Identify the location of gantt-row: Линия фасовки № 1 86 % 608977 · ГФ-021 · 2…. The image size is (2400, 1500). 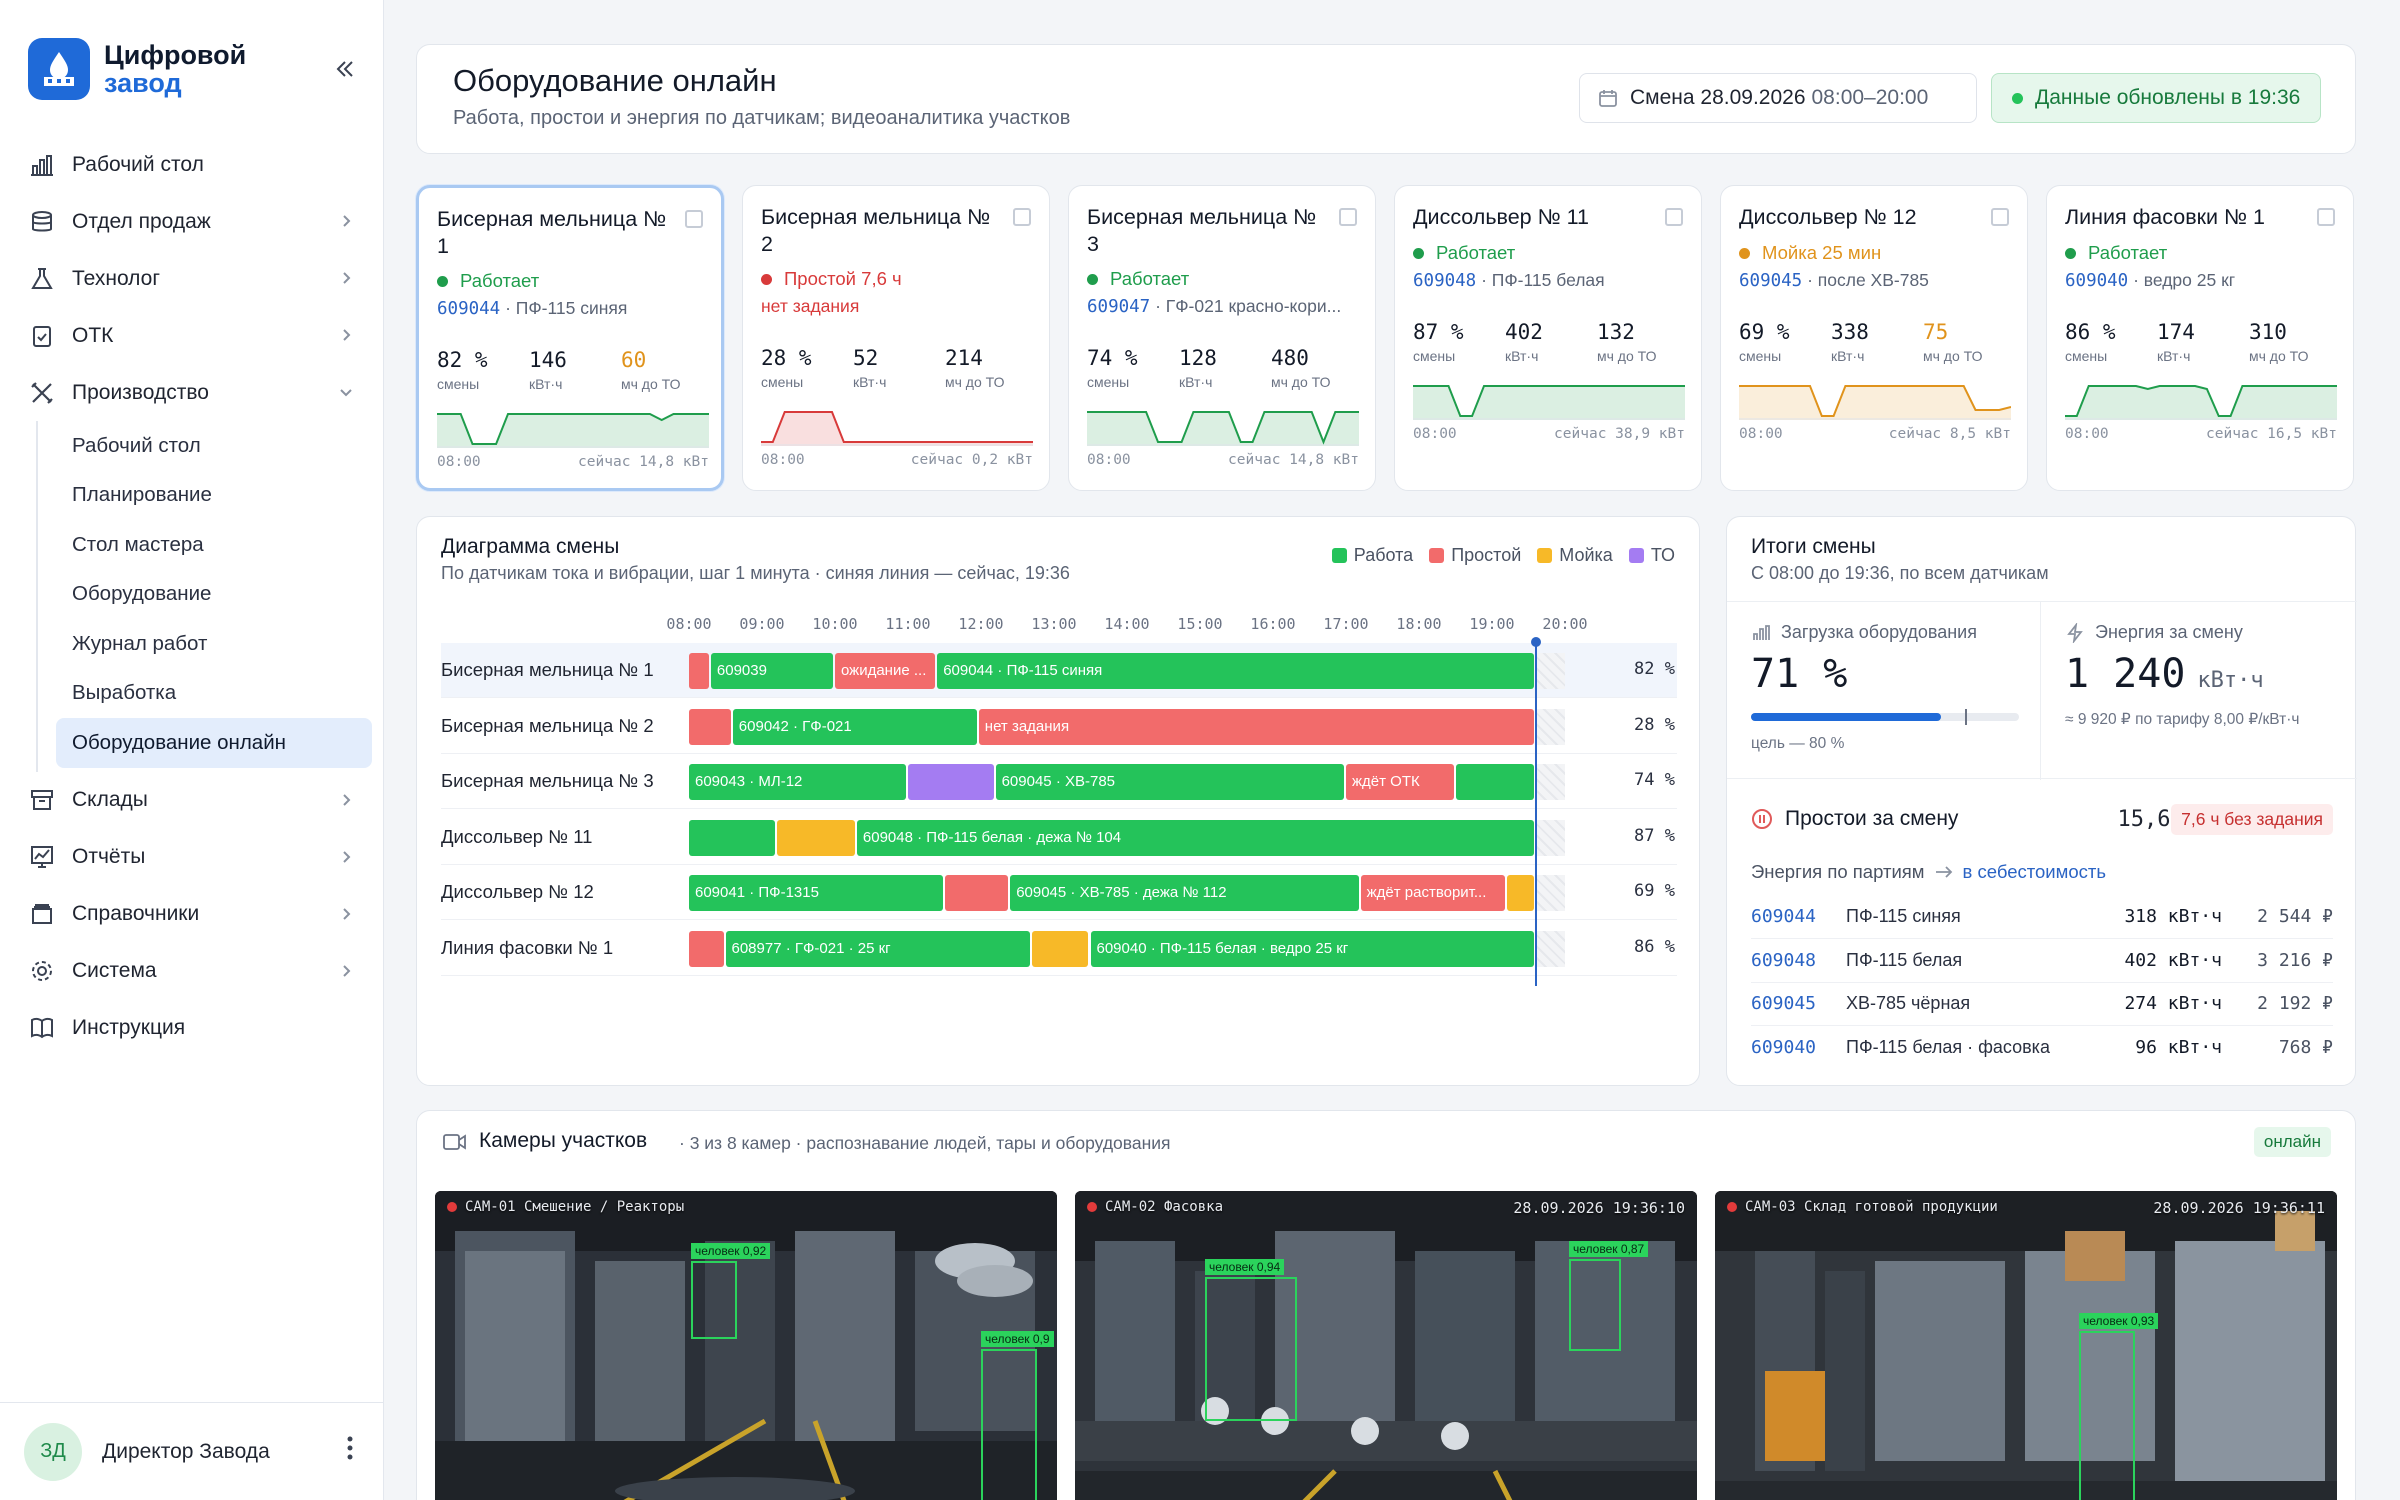
(1059, 948).